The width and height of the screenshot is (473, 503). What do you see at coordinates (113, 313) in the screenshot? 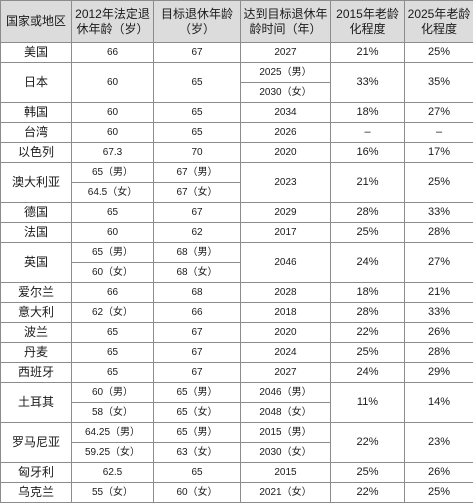
I see `retire-age-2012-cell: 62（女）` at bounding box center [113, 313].